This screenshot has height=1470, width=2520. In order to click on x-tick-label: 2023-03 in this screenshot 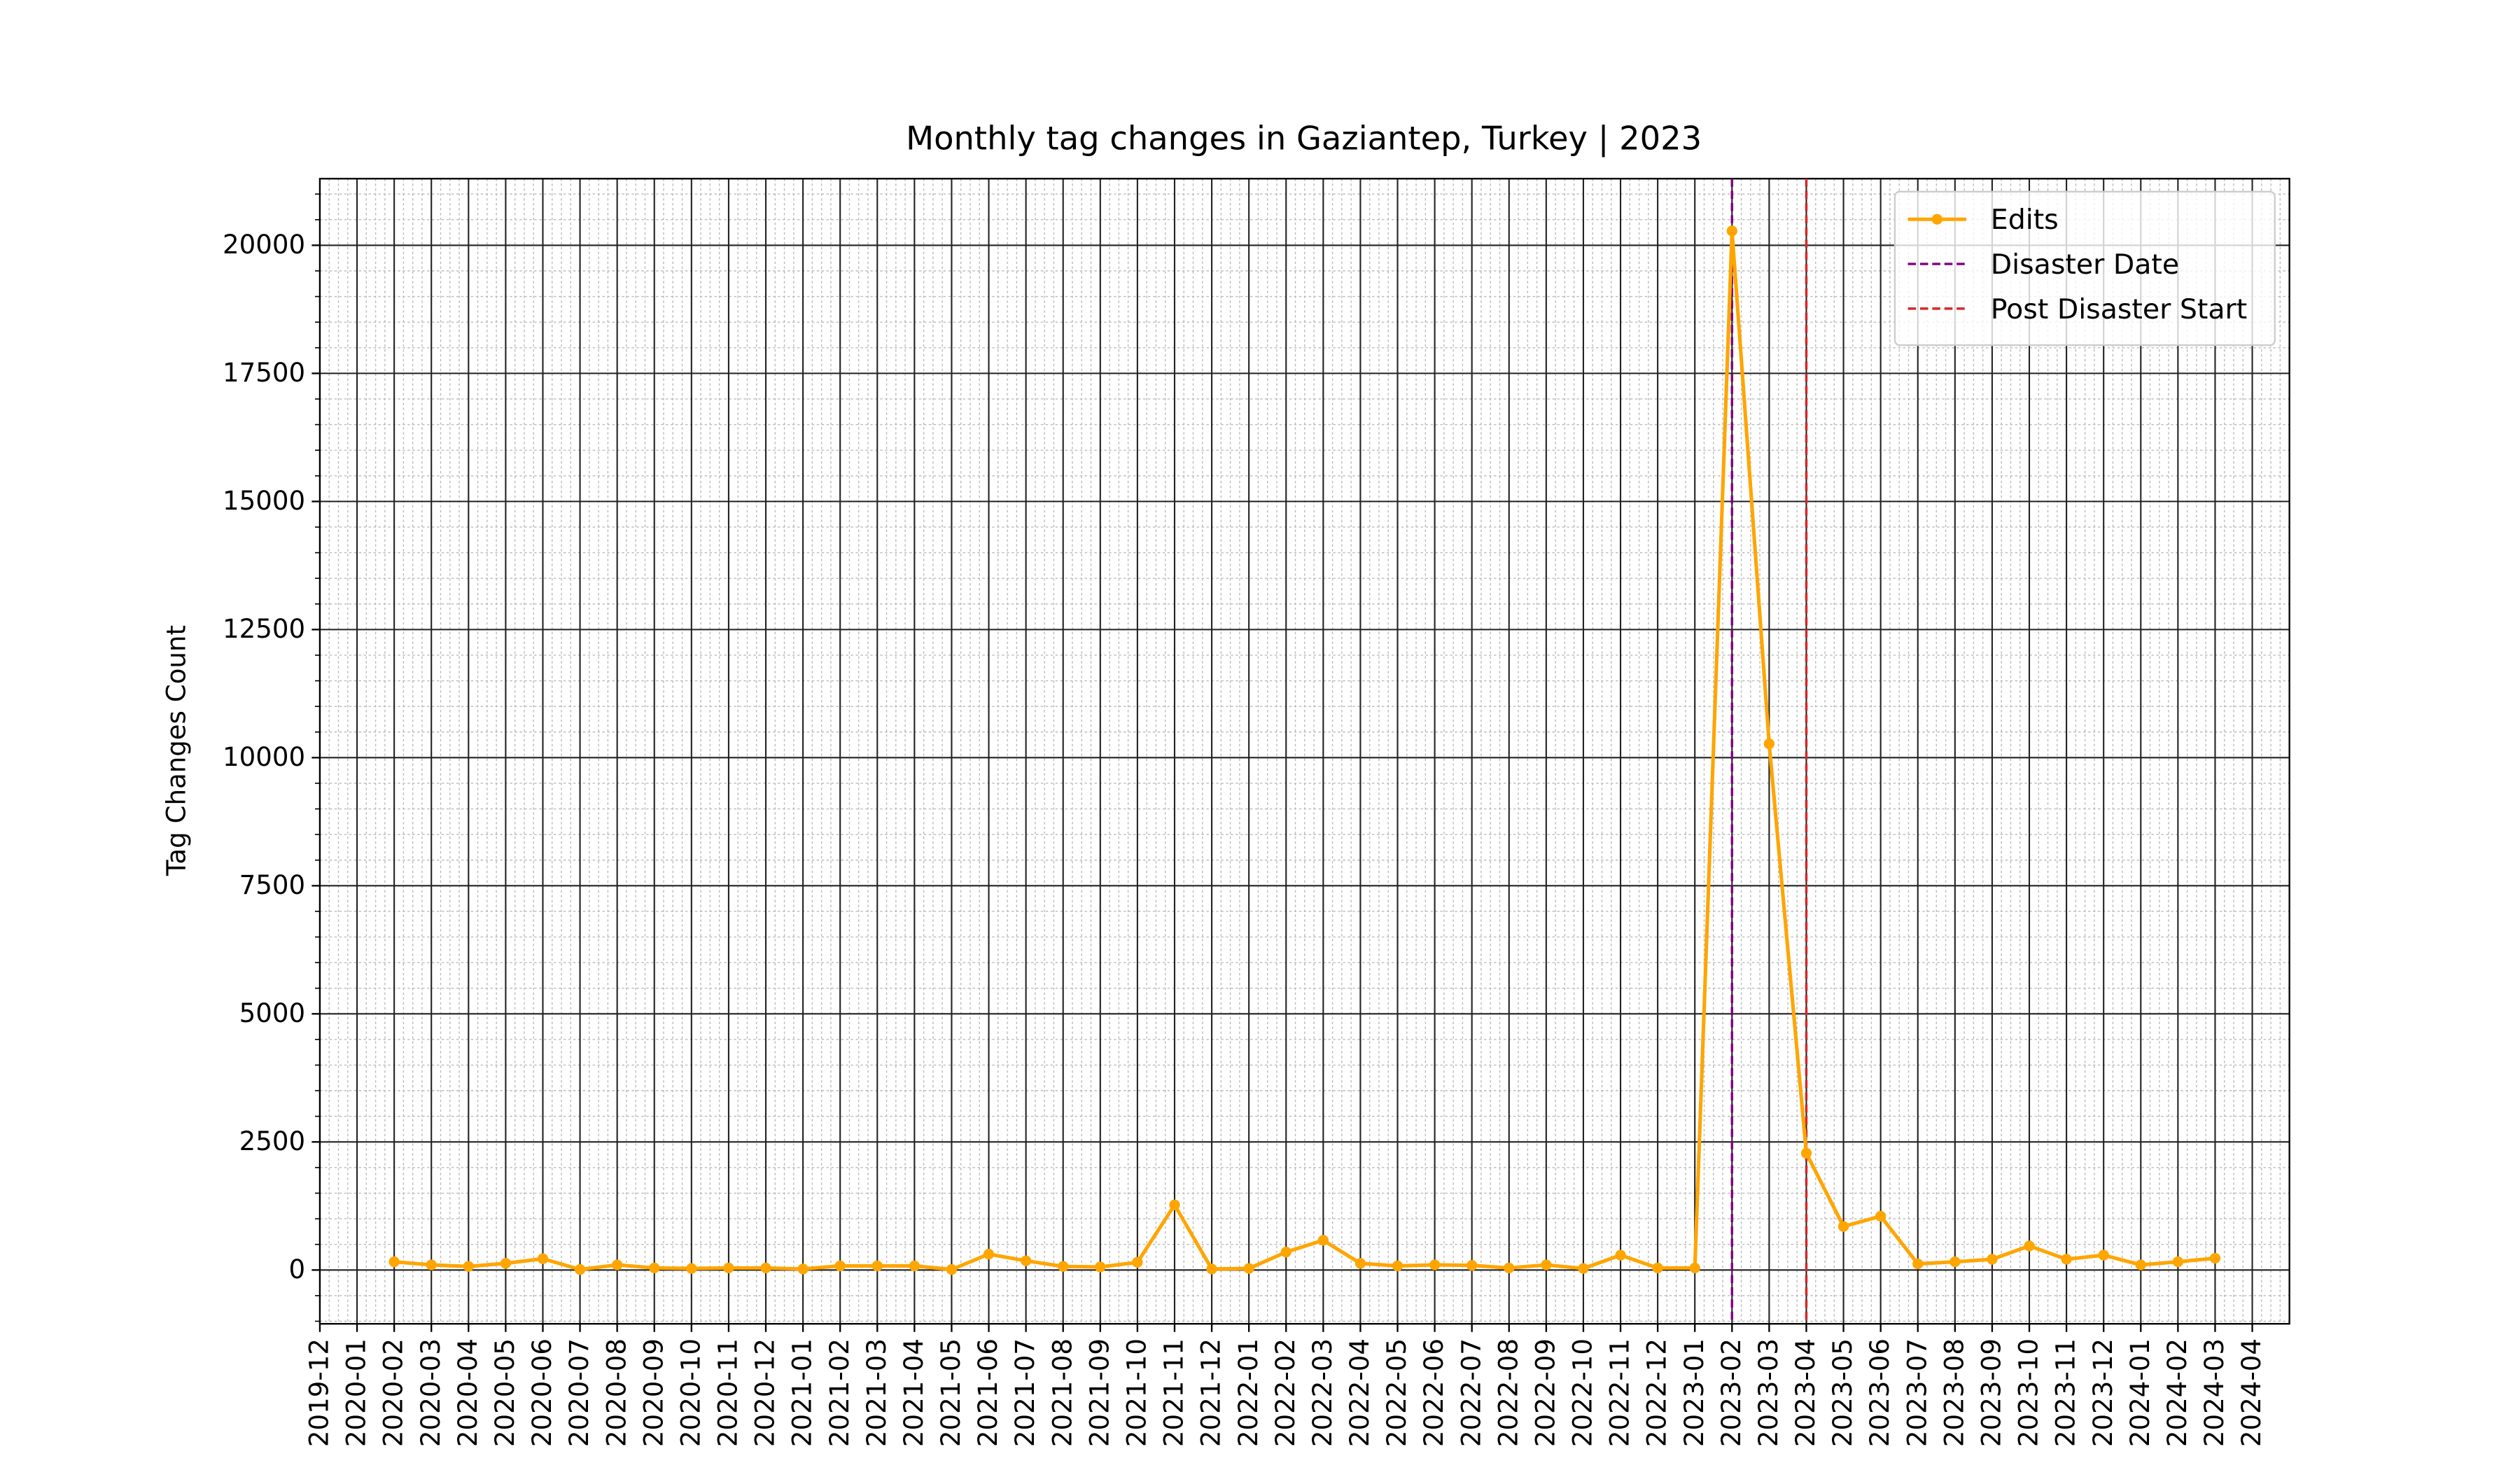, I will do `click(1769, 1392)`.